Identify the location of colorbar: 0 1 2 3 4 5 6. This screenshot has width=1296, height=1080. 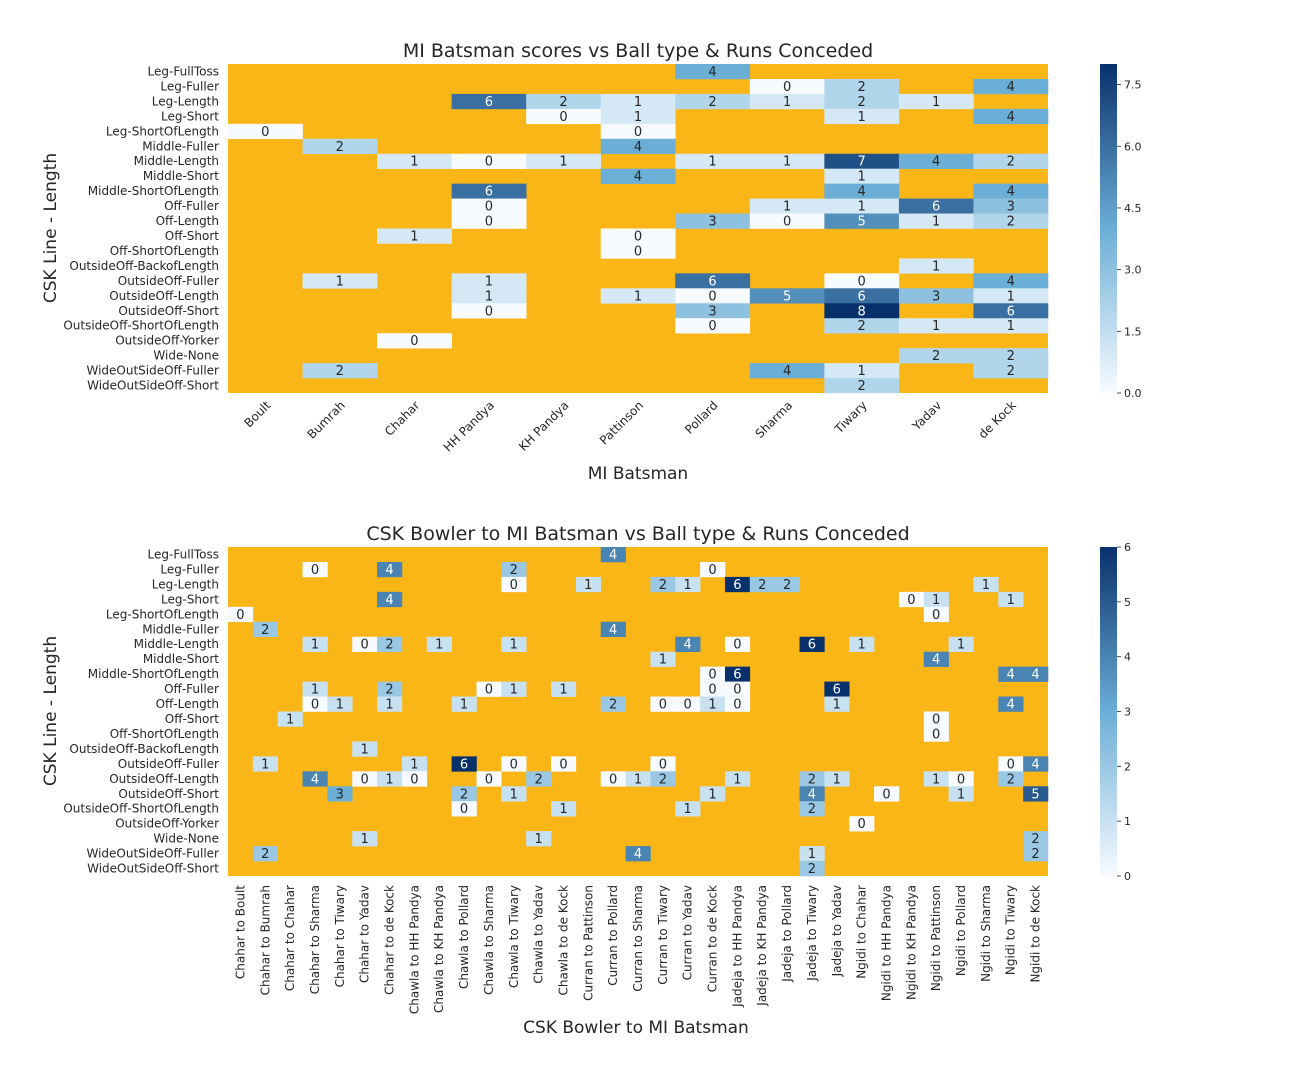
(1115, 712).